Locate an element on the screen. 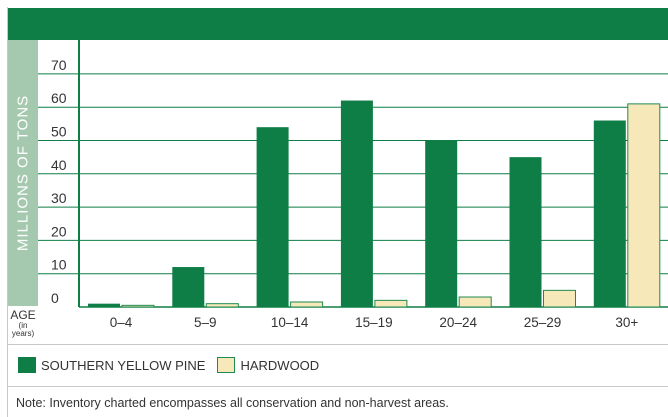 The width and height of the screenshot is (668, 417). x-axis-label: AGE (in years) is located at coordinates (23, 323).